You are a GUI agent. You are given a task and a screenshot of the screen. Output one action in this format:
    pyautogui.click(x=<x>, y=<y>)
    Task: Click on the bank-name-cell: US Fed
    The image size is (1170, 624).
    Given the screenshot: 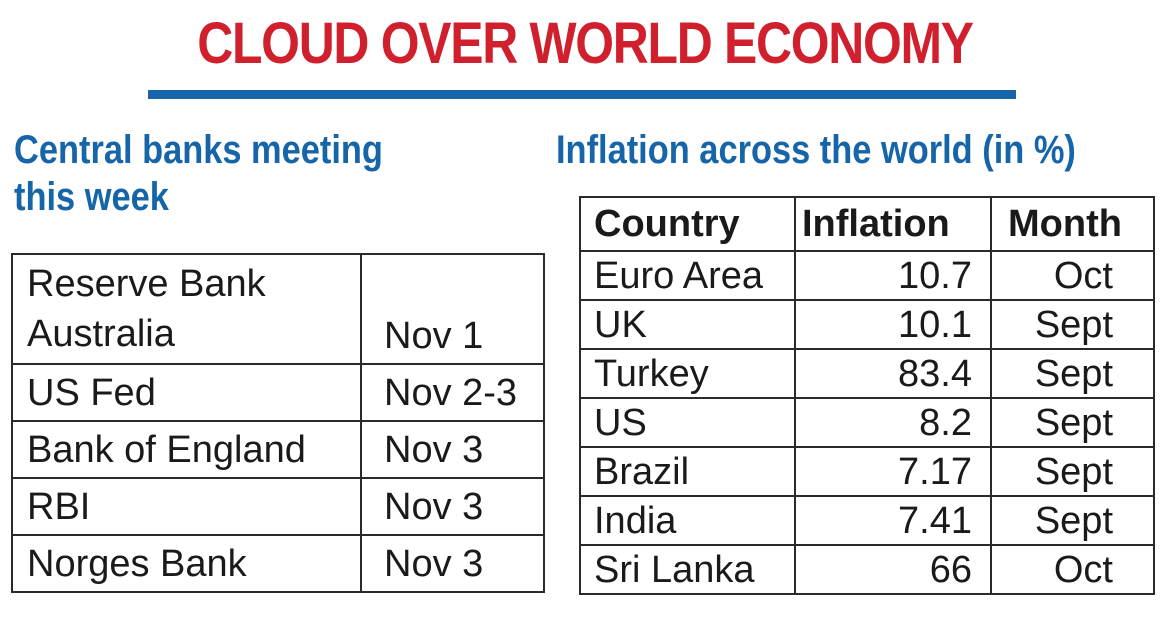 What is the action you would take?
    pyautogui.click(x=186, y=392)
    